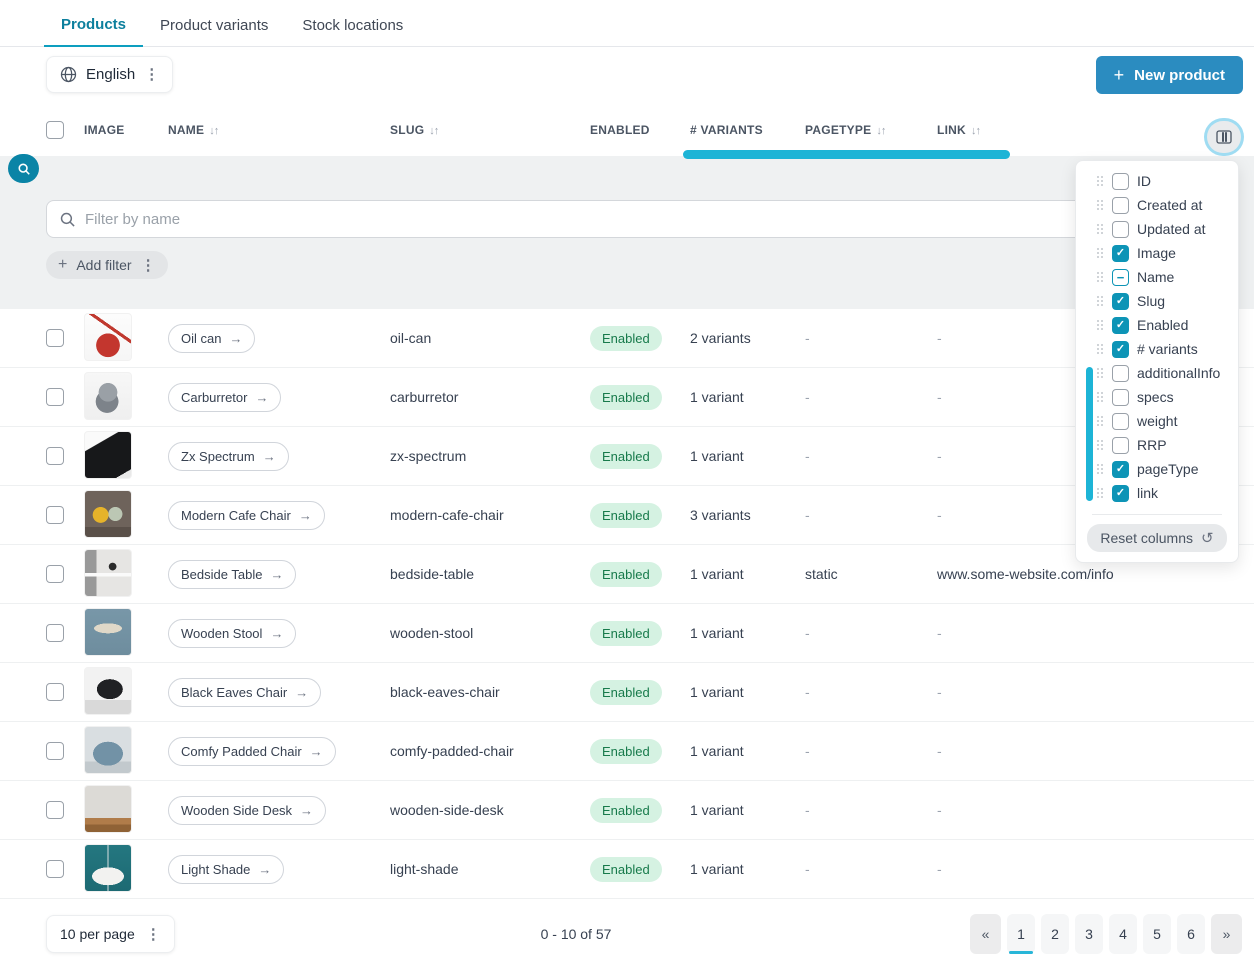 This screenshot has height=970, width=1254. I want to click on product-link: Bedside Table →, so click(232, 574).